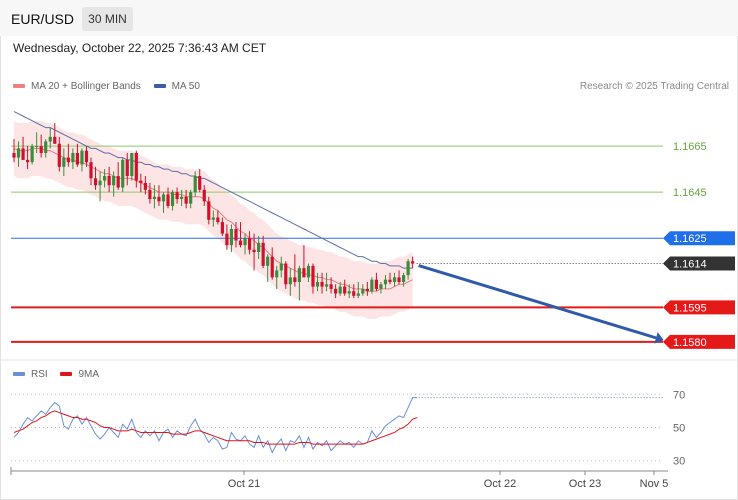  Describe the element at coordinates (30, 374) in the screenshot. I see `legend-item-rsi: RSI` at that location.